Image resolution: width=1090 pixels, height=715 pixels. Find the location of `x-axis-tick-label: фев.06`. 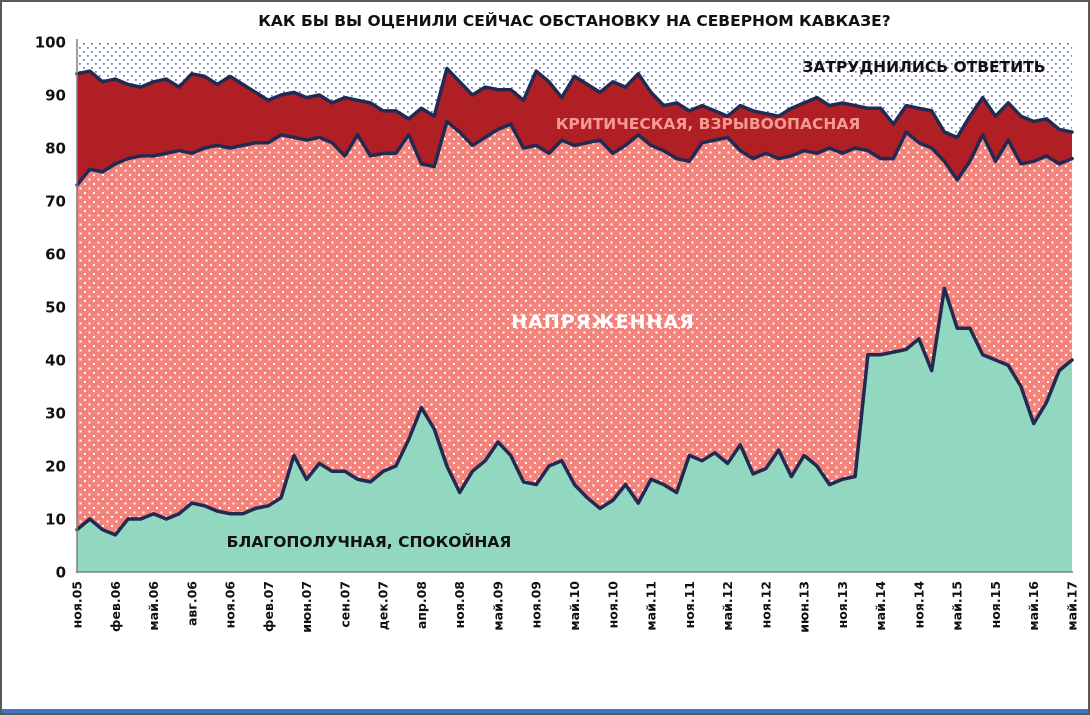

x-axis-tick-label: фев.06 is located at coordinates (115, 606).